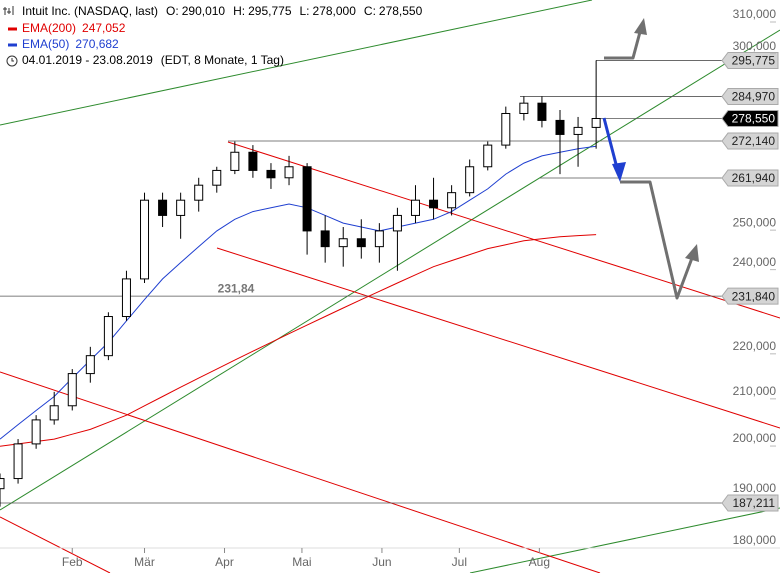  What do you see at coordinates (539, 562) in the screenshot?
I see `x-tick-label: Aug` at bounding box center [539, 562].